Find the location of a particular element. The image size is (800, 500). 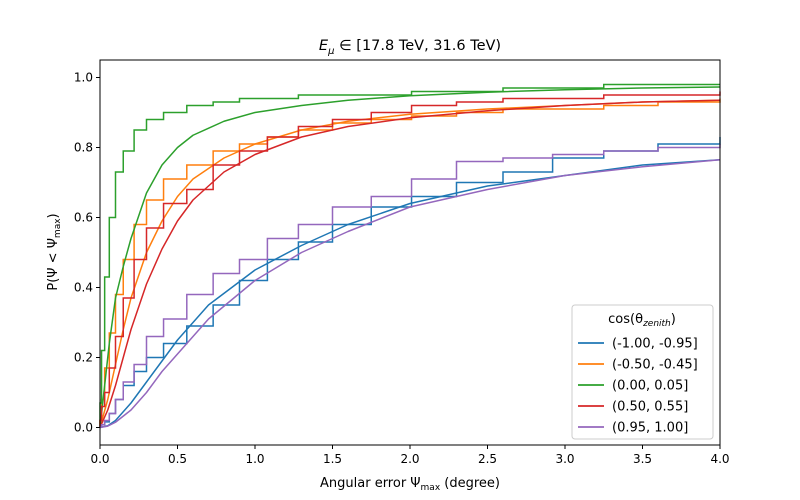

legend-entry-label: (-0.50, -0.45] is located at coordinates (655, 365).